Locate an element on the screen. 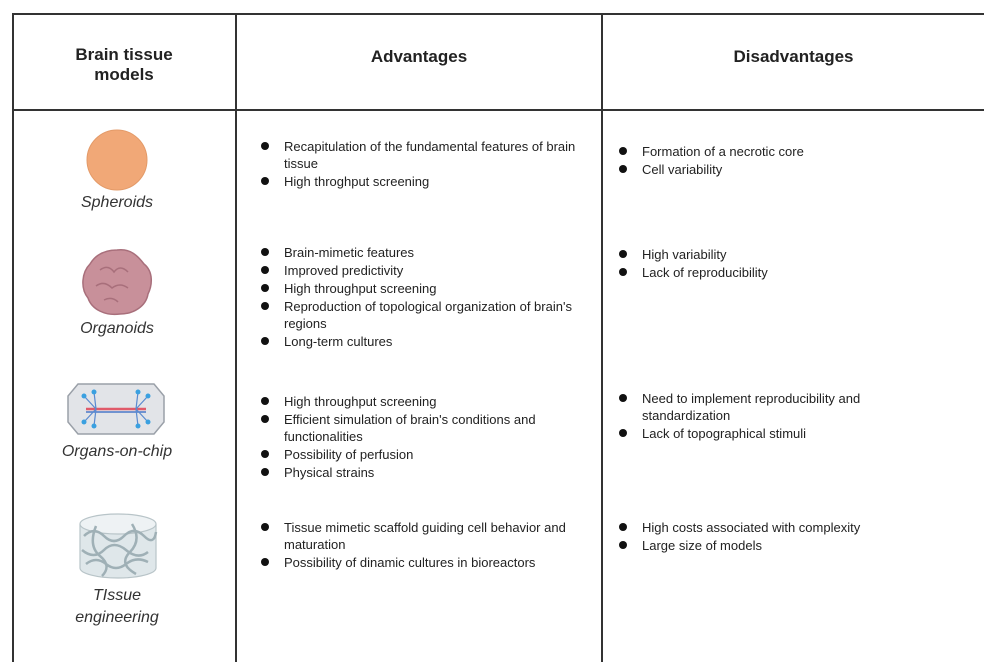  column-header: Advantages is located at coordinates (419, 56).